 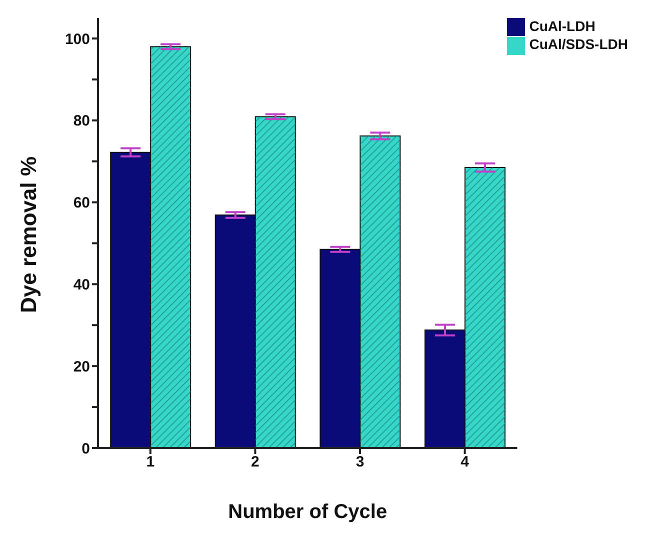 What do you see at coordinates (81, 121) in the screenshot?
I see `y-tick-label: 80` at bounding box center [81, 121].